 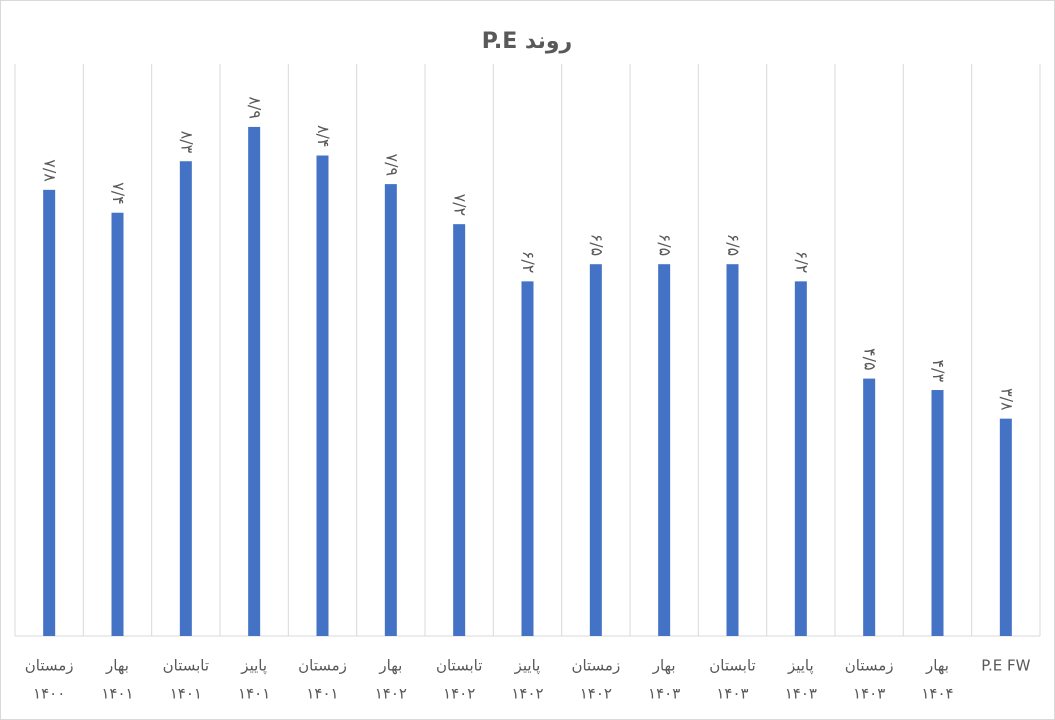 I want to click on data-label: ۴/۳, so click(x=938, y=370).